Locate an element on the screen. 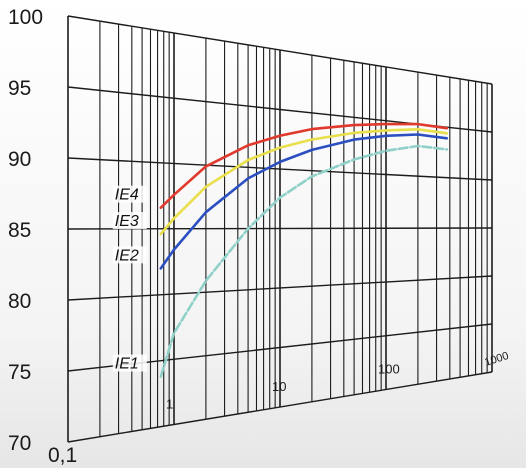 This screenshot has height=468, width=526. series-label-ie2: IE2 is located at coordinates (127, 255).